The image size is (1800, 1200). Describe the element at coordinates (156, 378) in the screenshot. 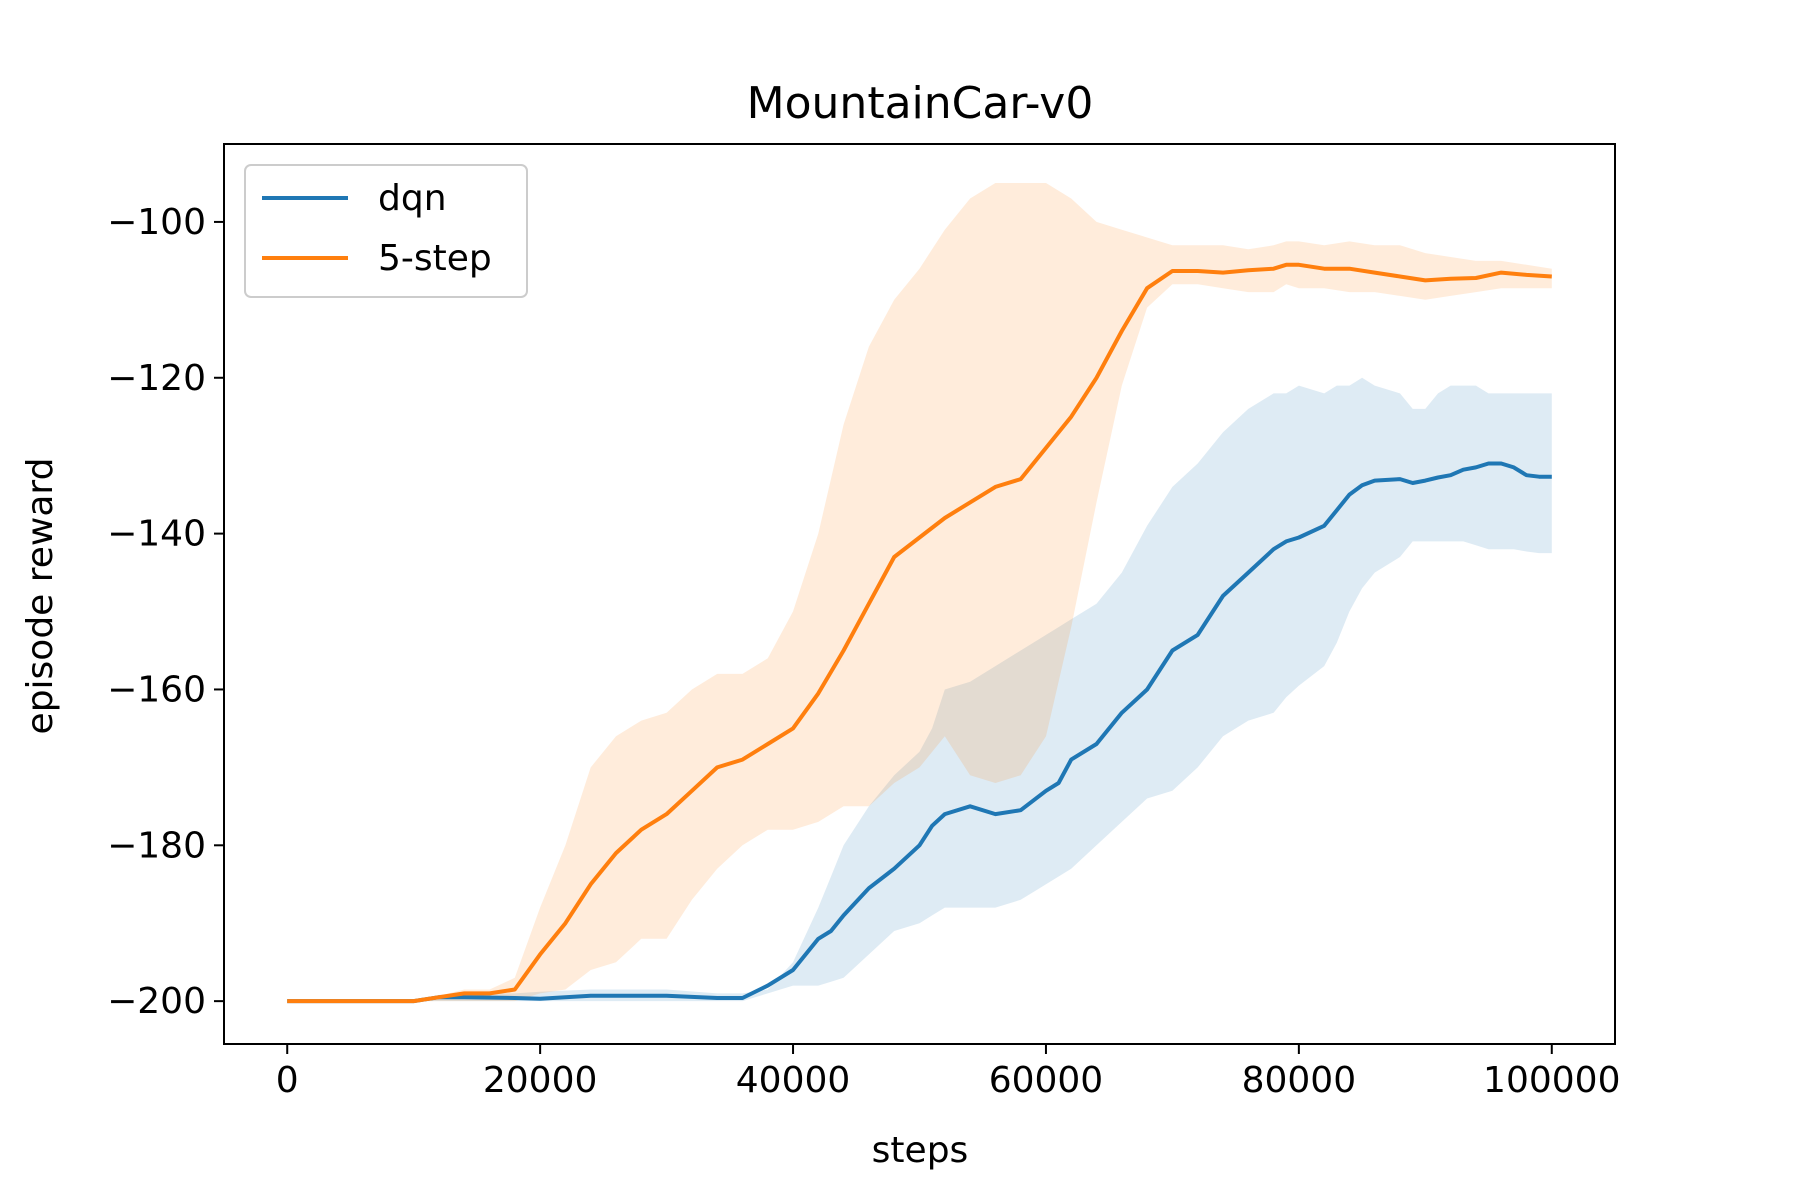

I see `y-tick-label: −120` at that location.